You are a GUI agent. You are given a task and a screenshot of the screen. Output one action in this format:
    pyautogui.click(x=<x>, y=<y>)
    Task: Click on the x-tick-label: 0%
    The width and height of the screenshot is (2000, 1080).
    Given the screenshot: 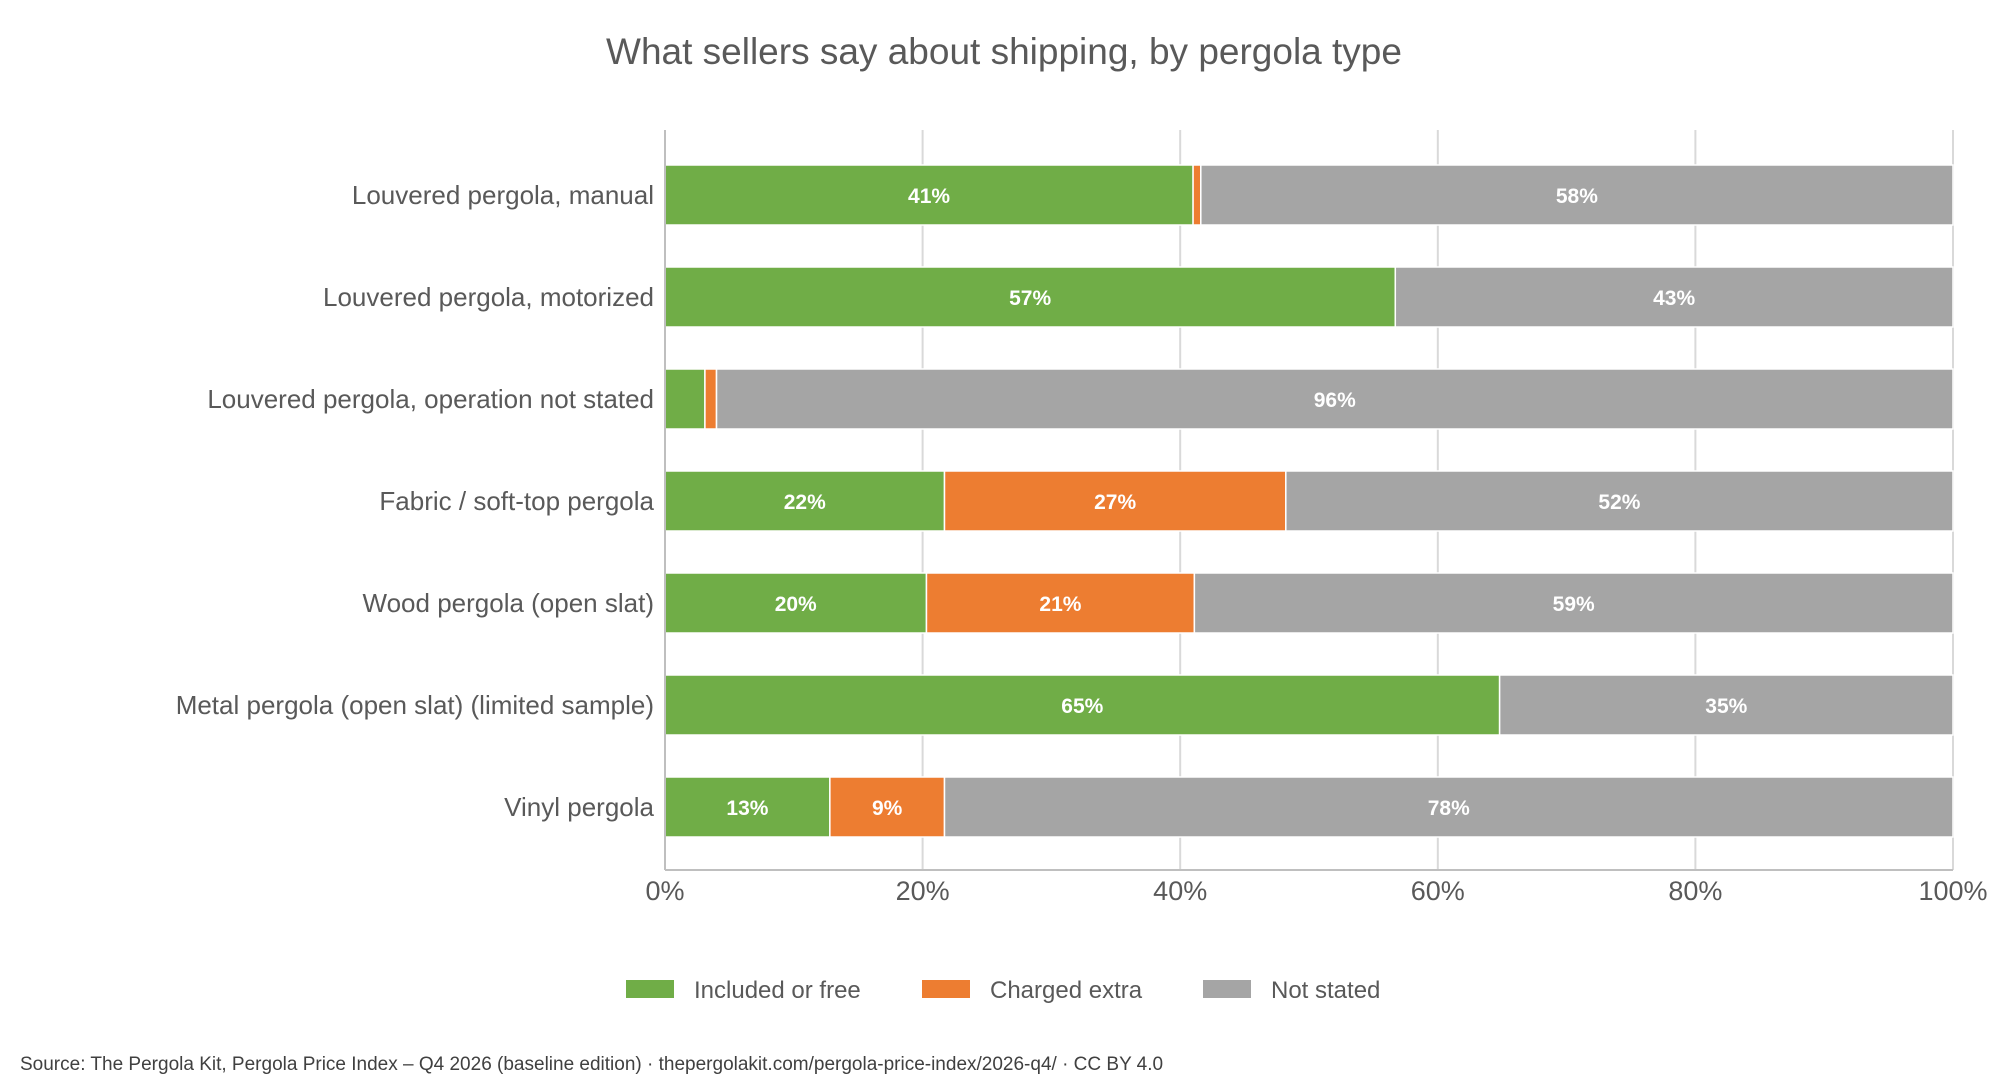 What is the action you would take?
    pyautogui.click(x=664, y=891)
    